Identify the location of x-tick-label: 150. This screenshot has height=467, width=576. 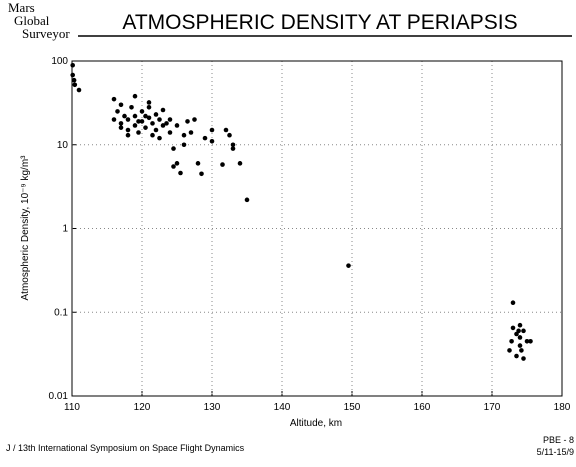
(352, 407).